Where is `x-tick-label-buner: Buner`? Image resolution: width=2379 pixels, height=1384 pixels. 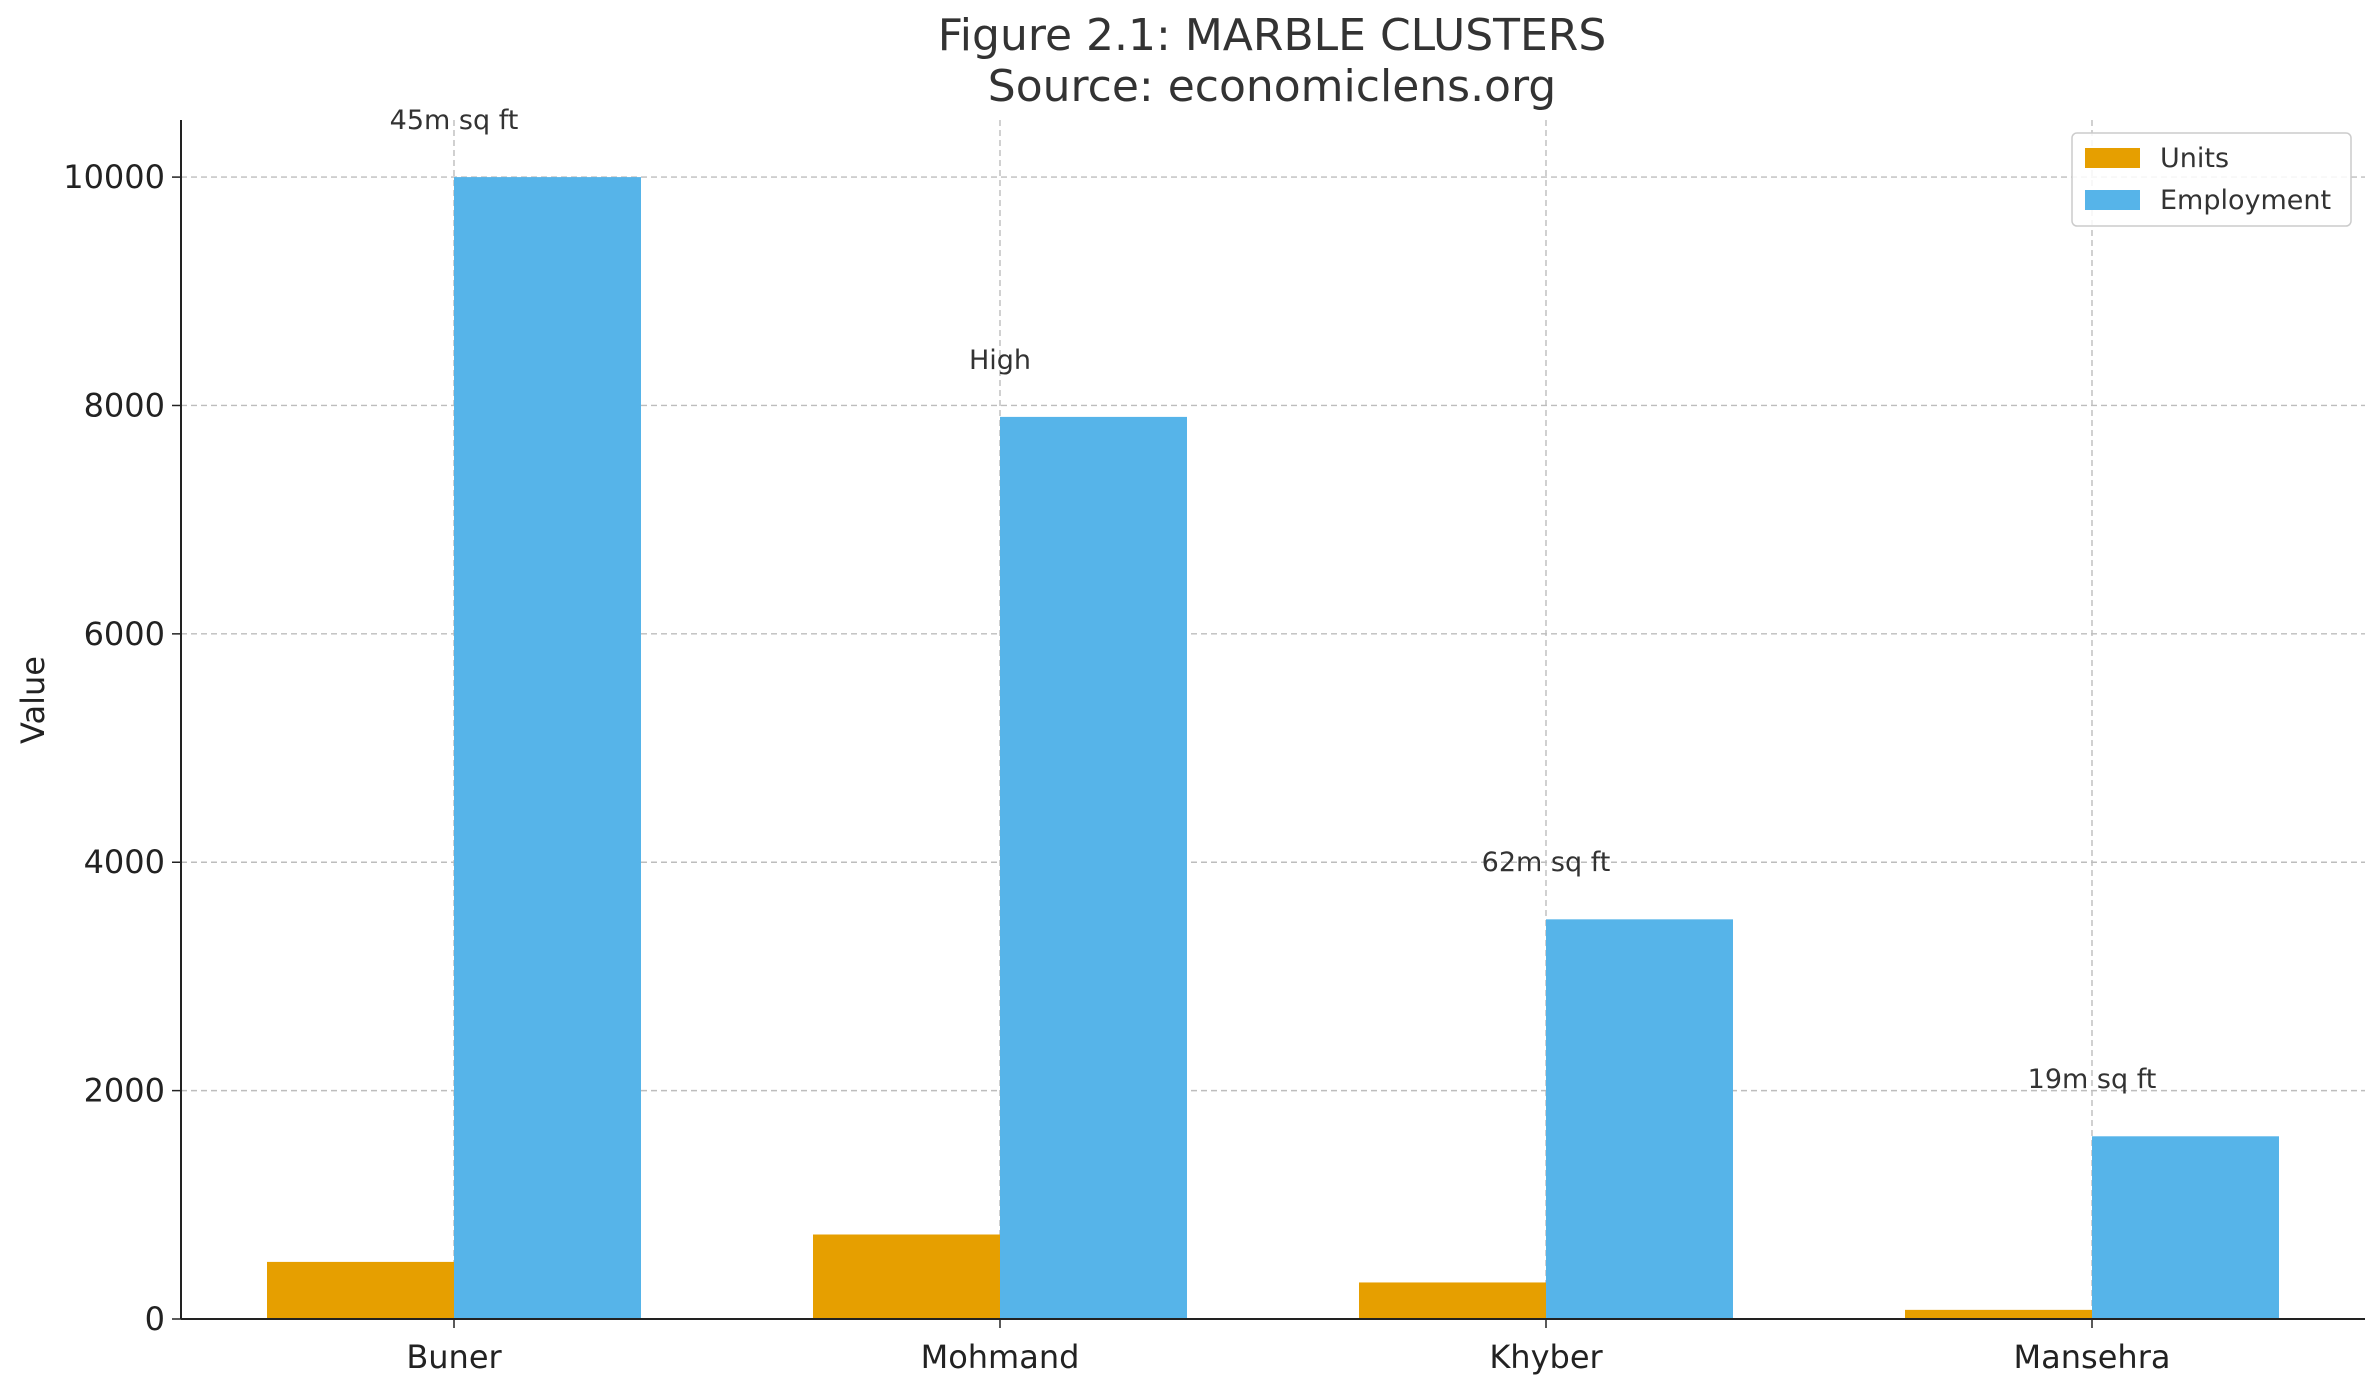
x-tick-label-buner: Buner is located at coordinates (454, 1357).